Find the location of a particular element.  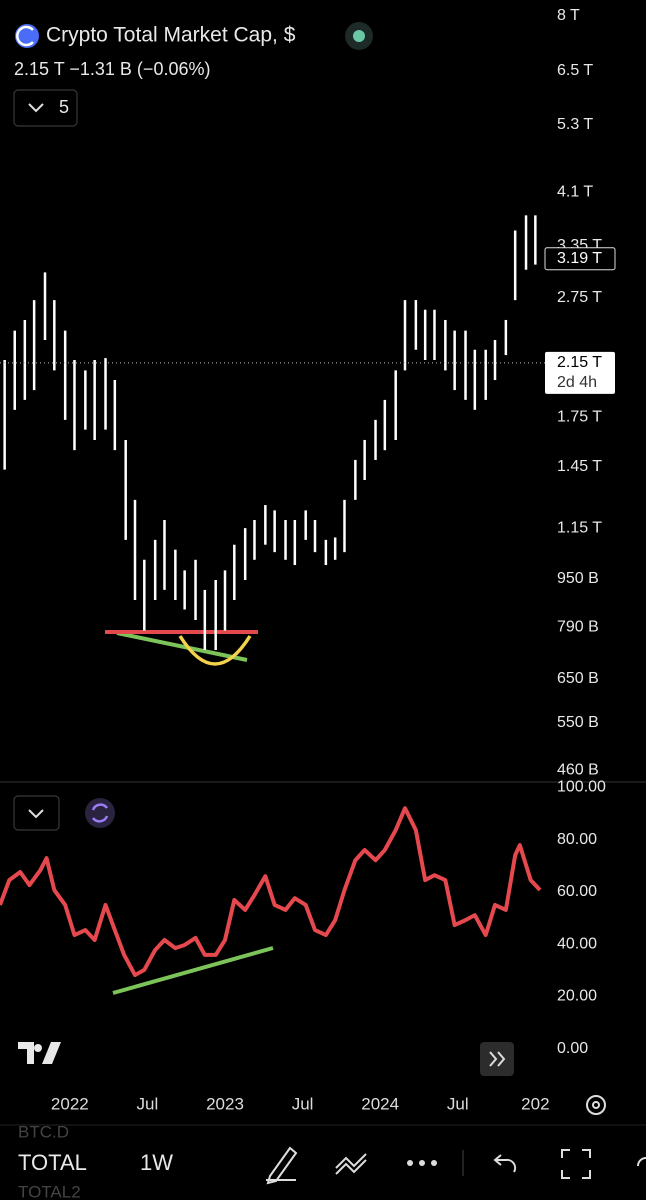

y-tick-label: 460 B is located at coordinates (578, 769).